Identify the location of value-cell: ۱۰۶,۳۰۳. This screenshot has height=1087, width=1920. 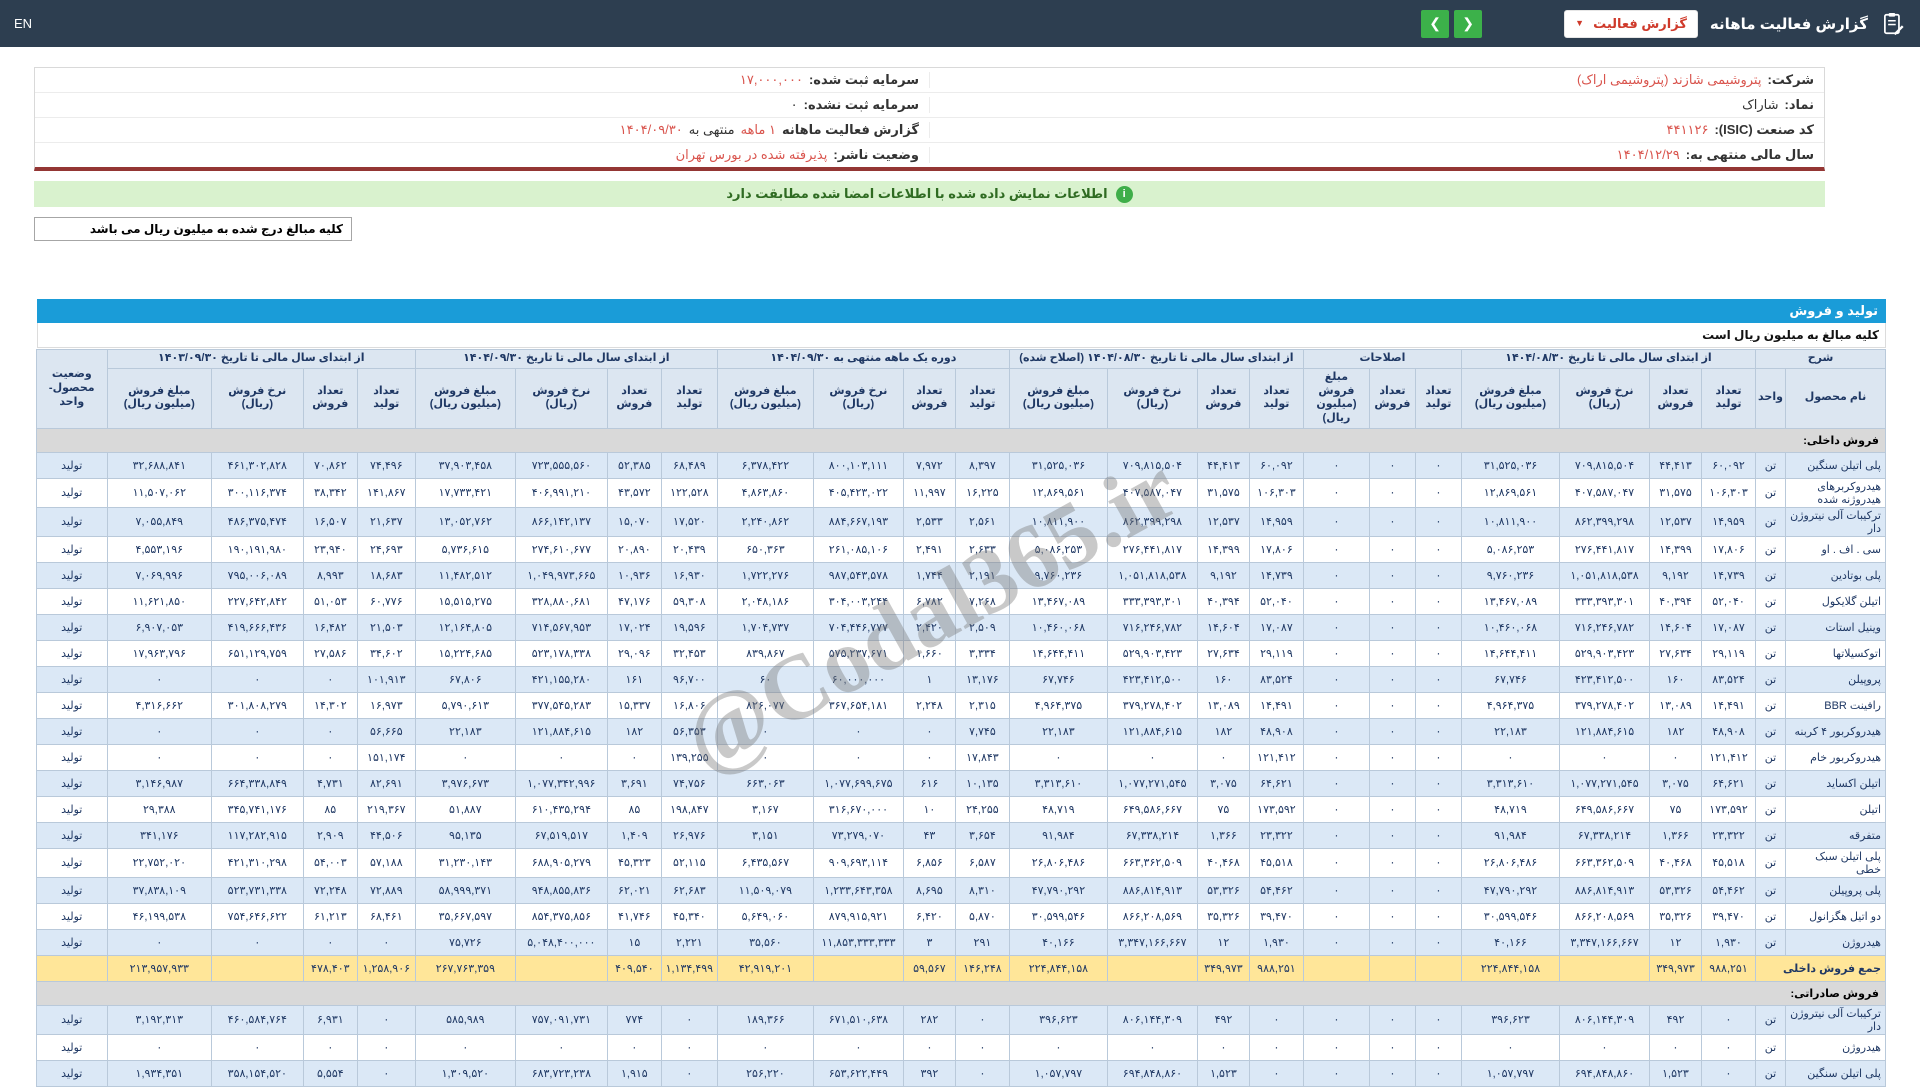
(1728, 492).